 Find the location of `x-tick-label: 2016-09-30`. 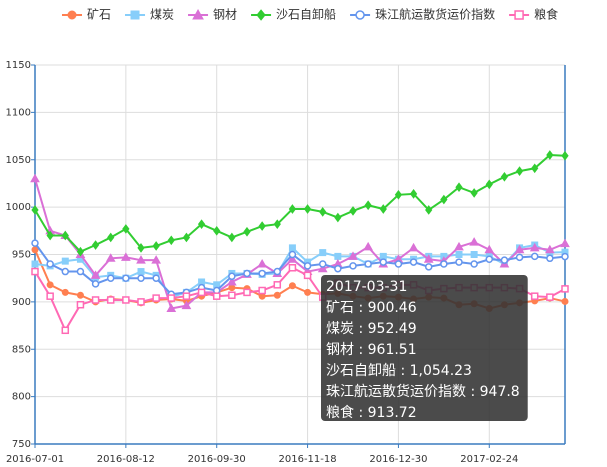

x-tick-label: 2016-09-30 is located at coordinates (217, 459).